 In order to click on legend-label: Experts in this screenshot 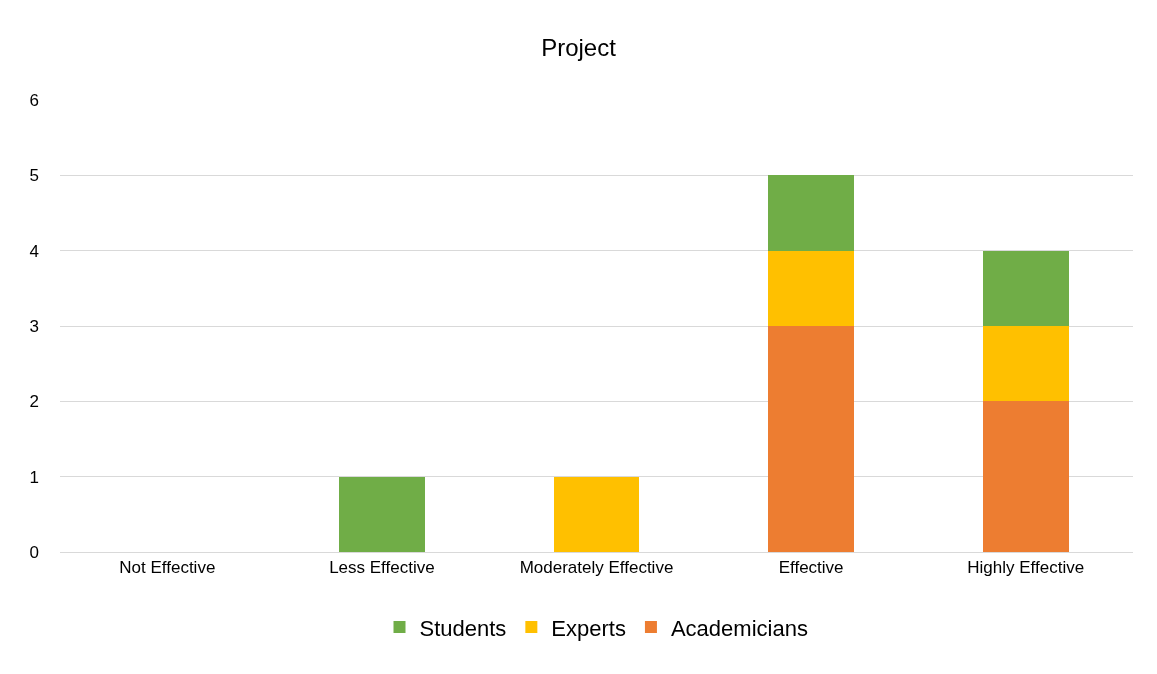, I will do `click(588, 628)`.